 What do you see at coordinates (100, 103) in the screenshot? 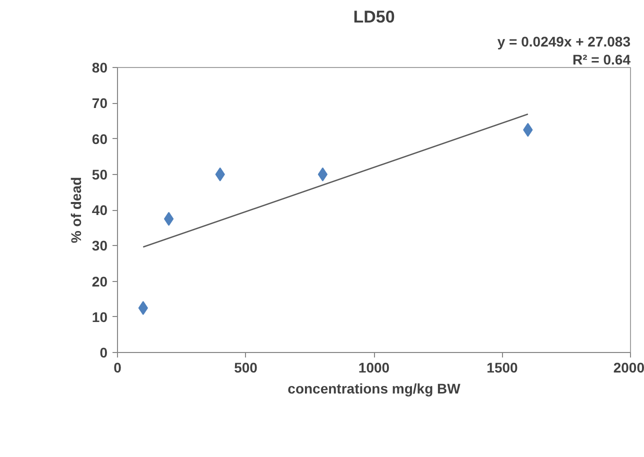
I see `y-tick-label: 70` at bounding box center [100, 103].